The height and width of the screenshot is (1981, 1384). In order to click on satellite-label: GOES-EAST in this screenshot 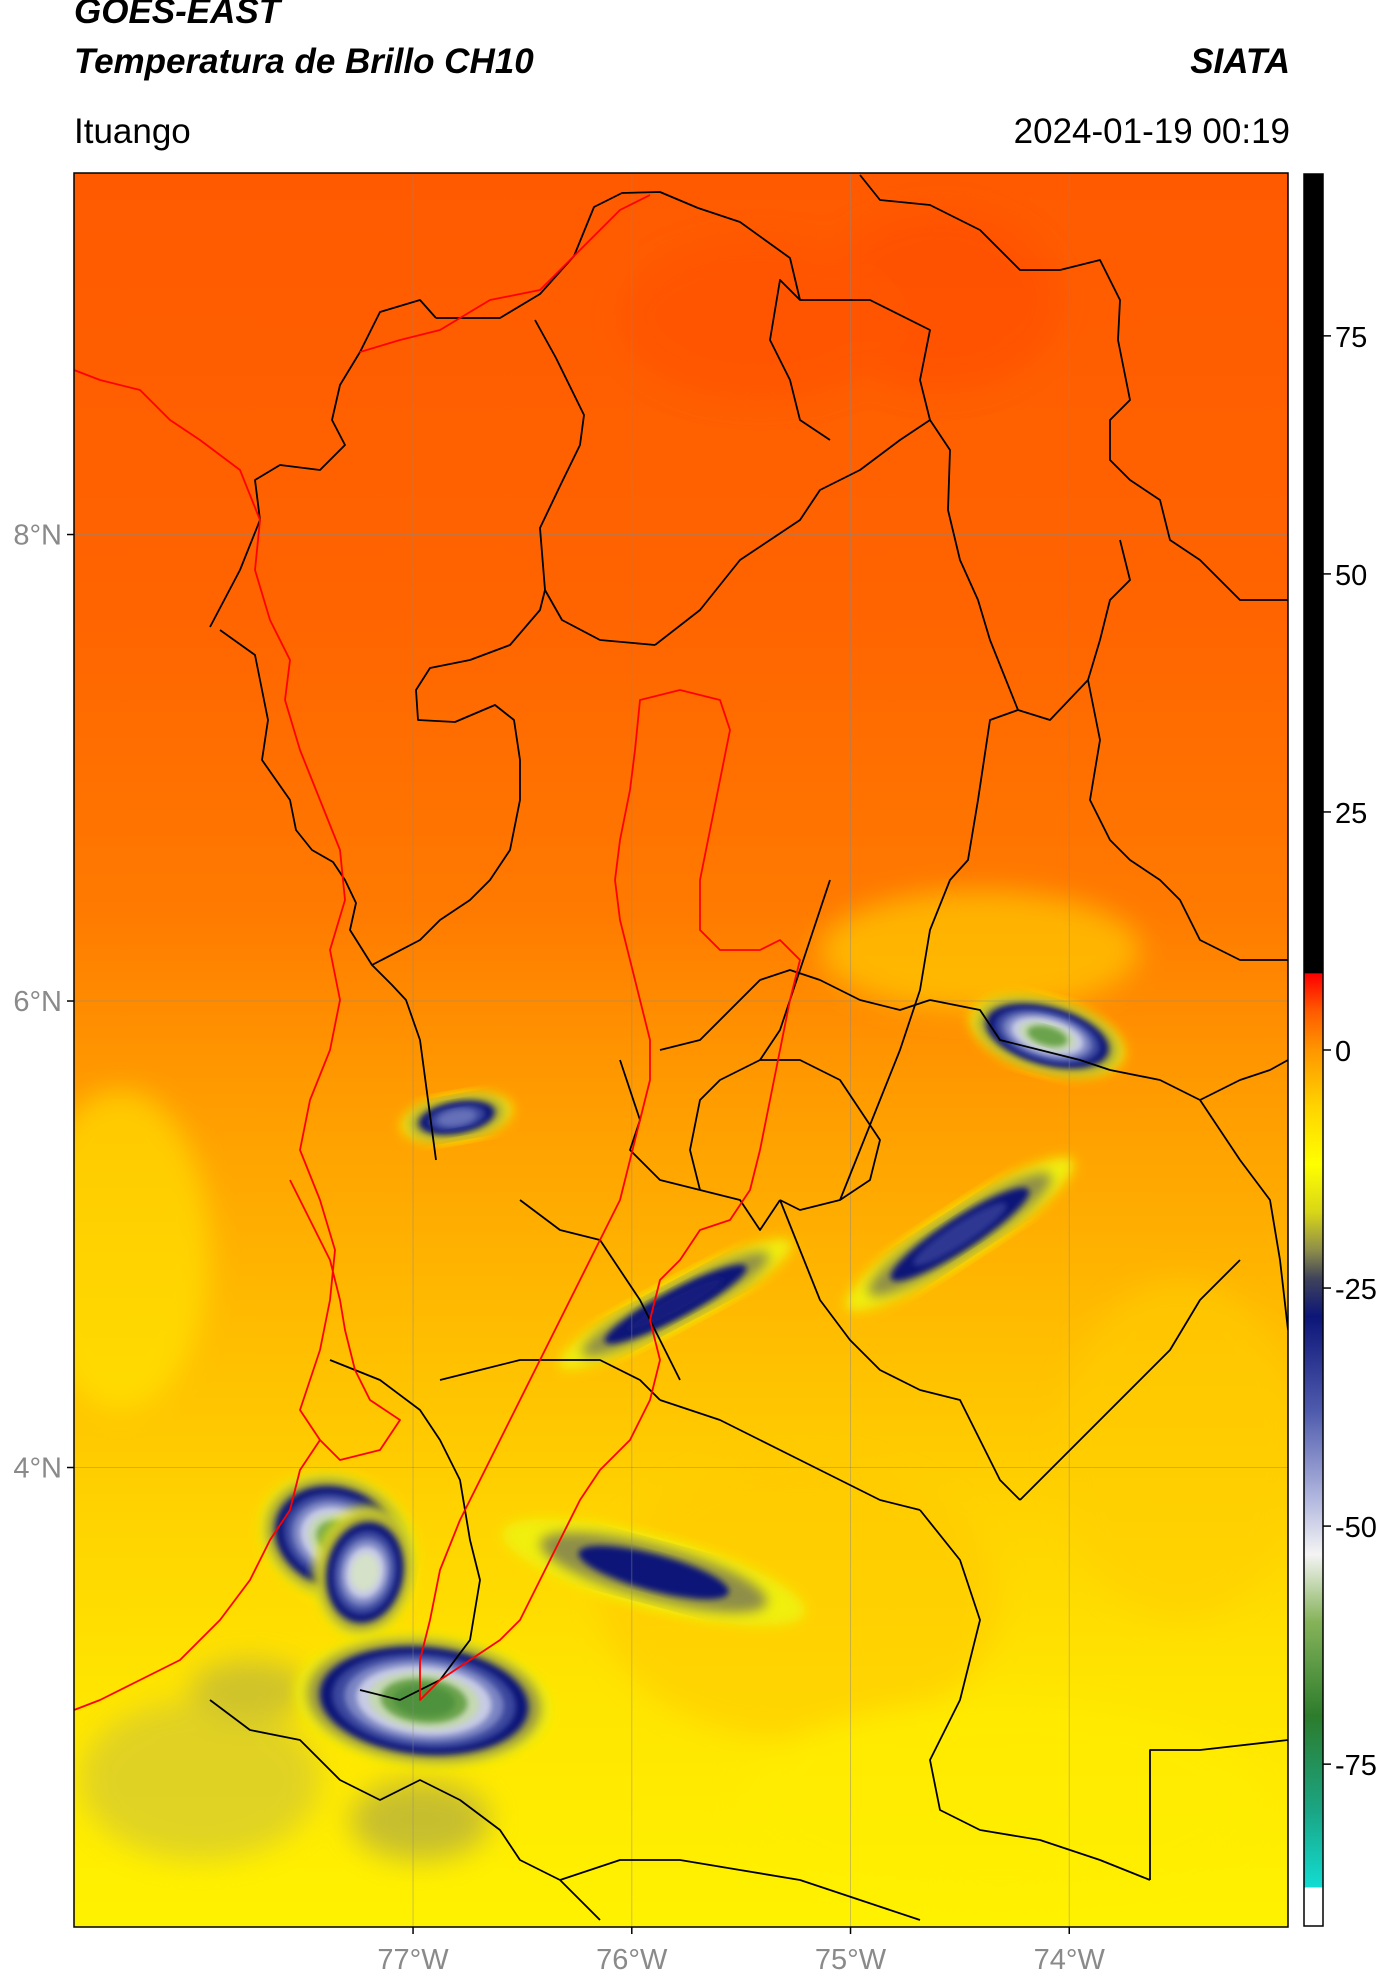, I will do `click(177, 15)`.